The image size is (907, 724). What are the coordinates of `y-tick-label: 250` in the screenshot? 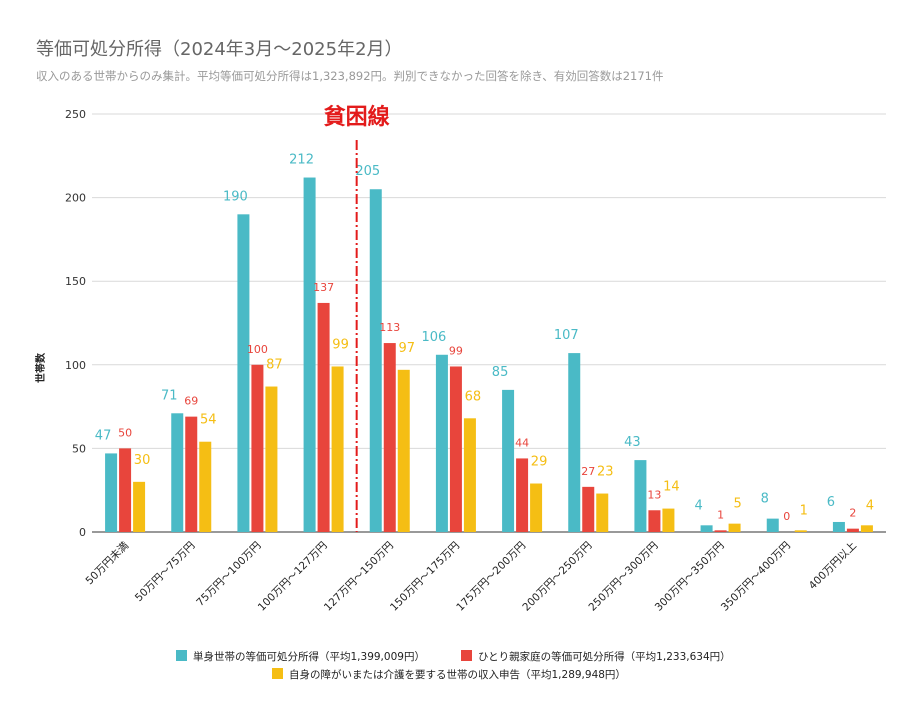 It's located at (75, 114).